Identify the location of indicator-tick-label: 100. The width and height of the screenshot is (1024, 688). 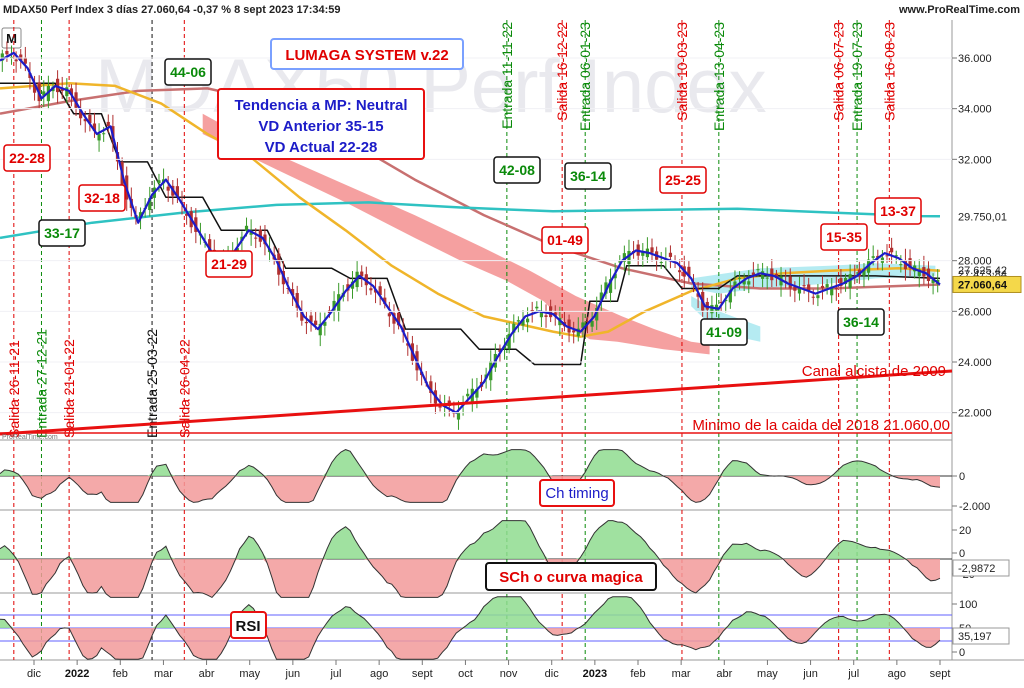
(968, 605).